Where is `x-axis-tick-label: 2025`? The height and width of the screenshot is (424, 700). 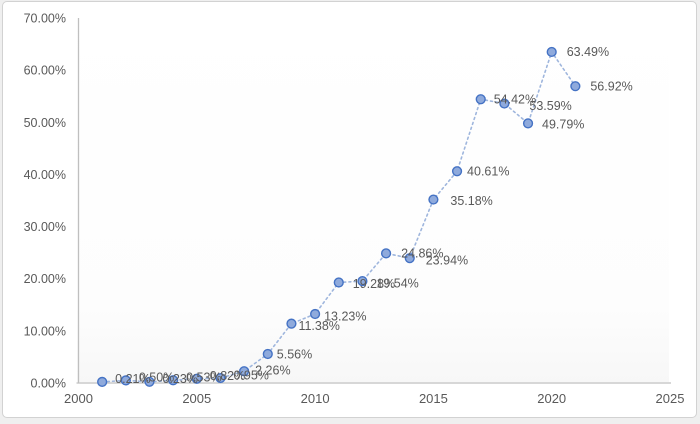 x-axis-tick-label: 2025 is located at coordinates (670, 398).